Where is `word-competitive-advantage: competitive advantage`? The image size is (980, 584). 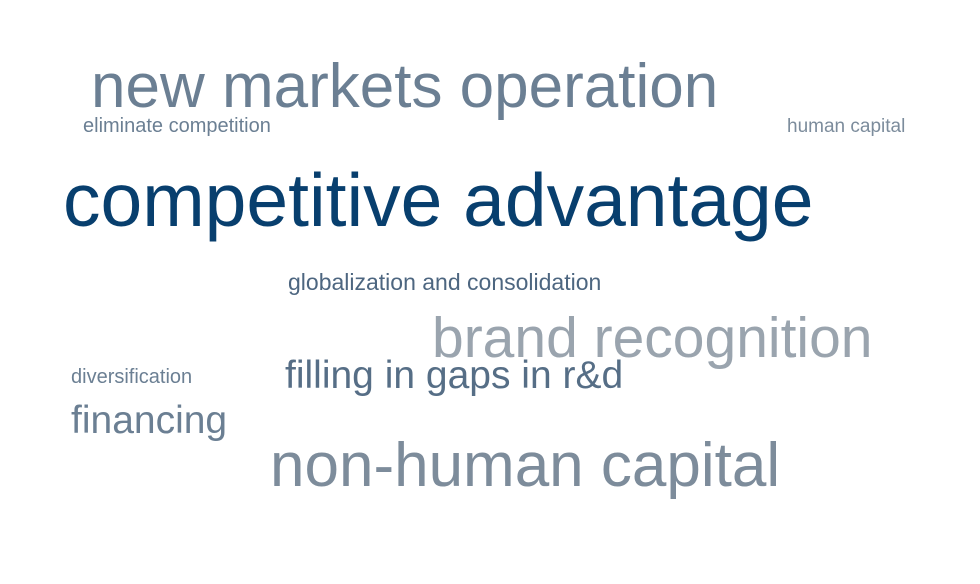 word-competitive-advantage: competitive advantage is located at coordinates (438, 200).